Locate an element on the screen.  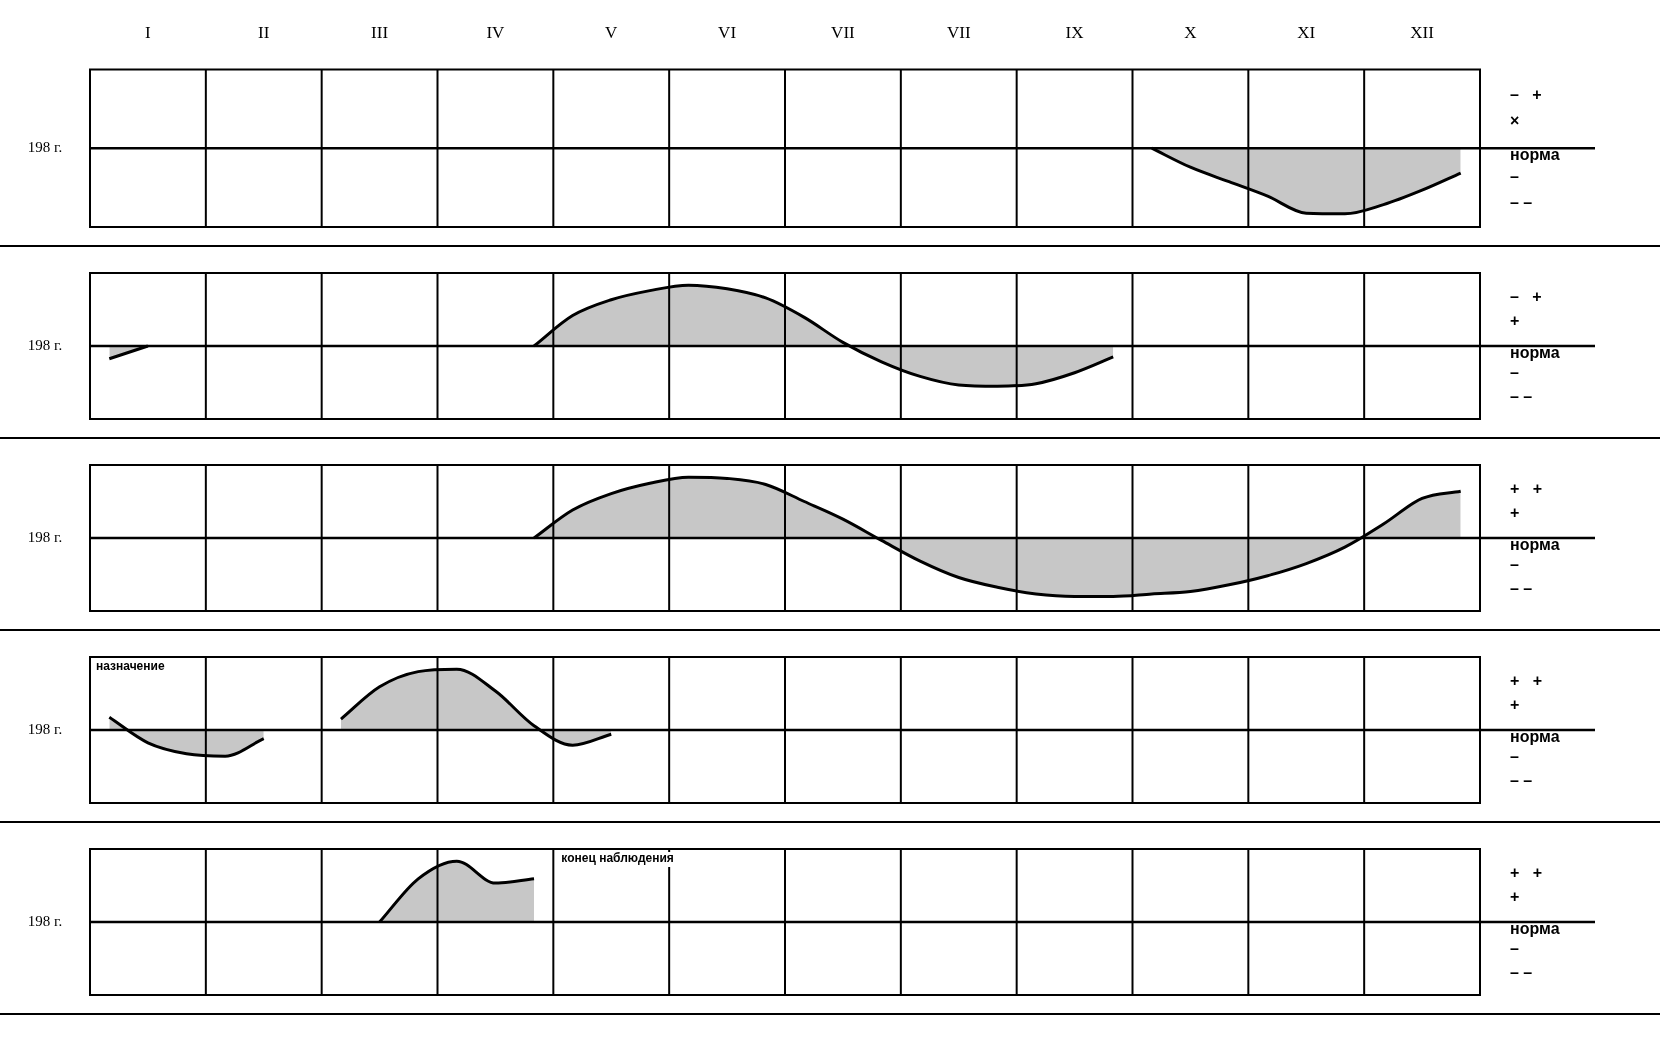
x-tick-label: III is located at coordinates (380, 32).